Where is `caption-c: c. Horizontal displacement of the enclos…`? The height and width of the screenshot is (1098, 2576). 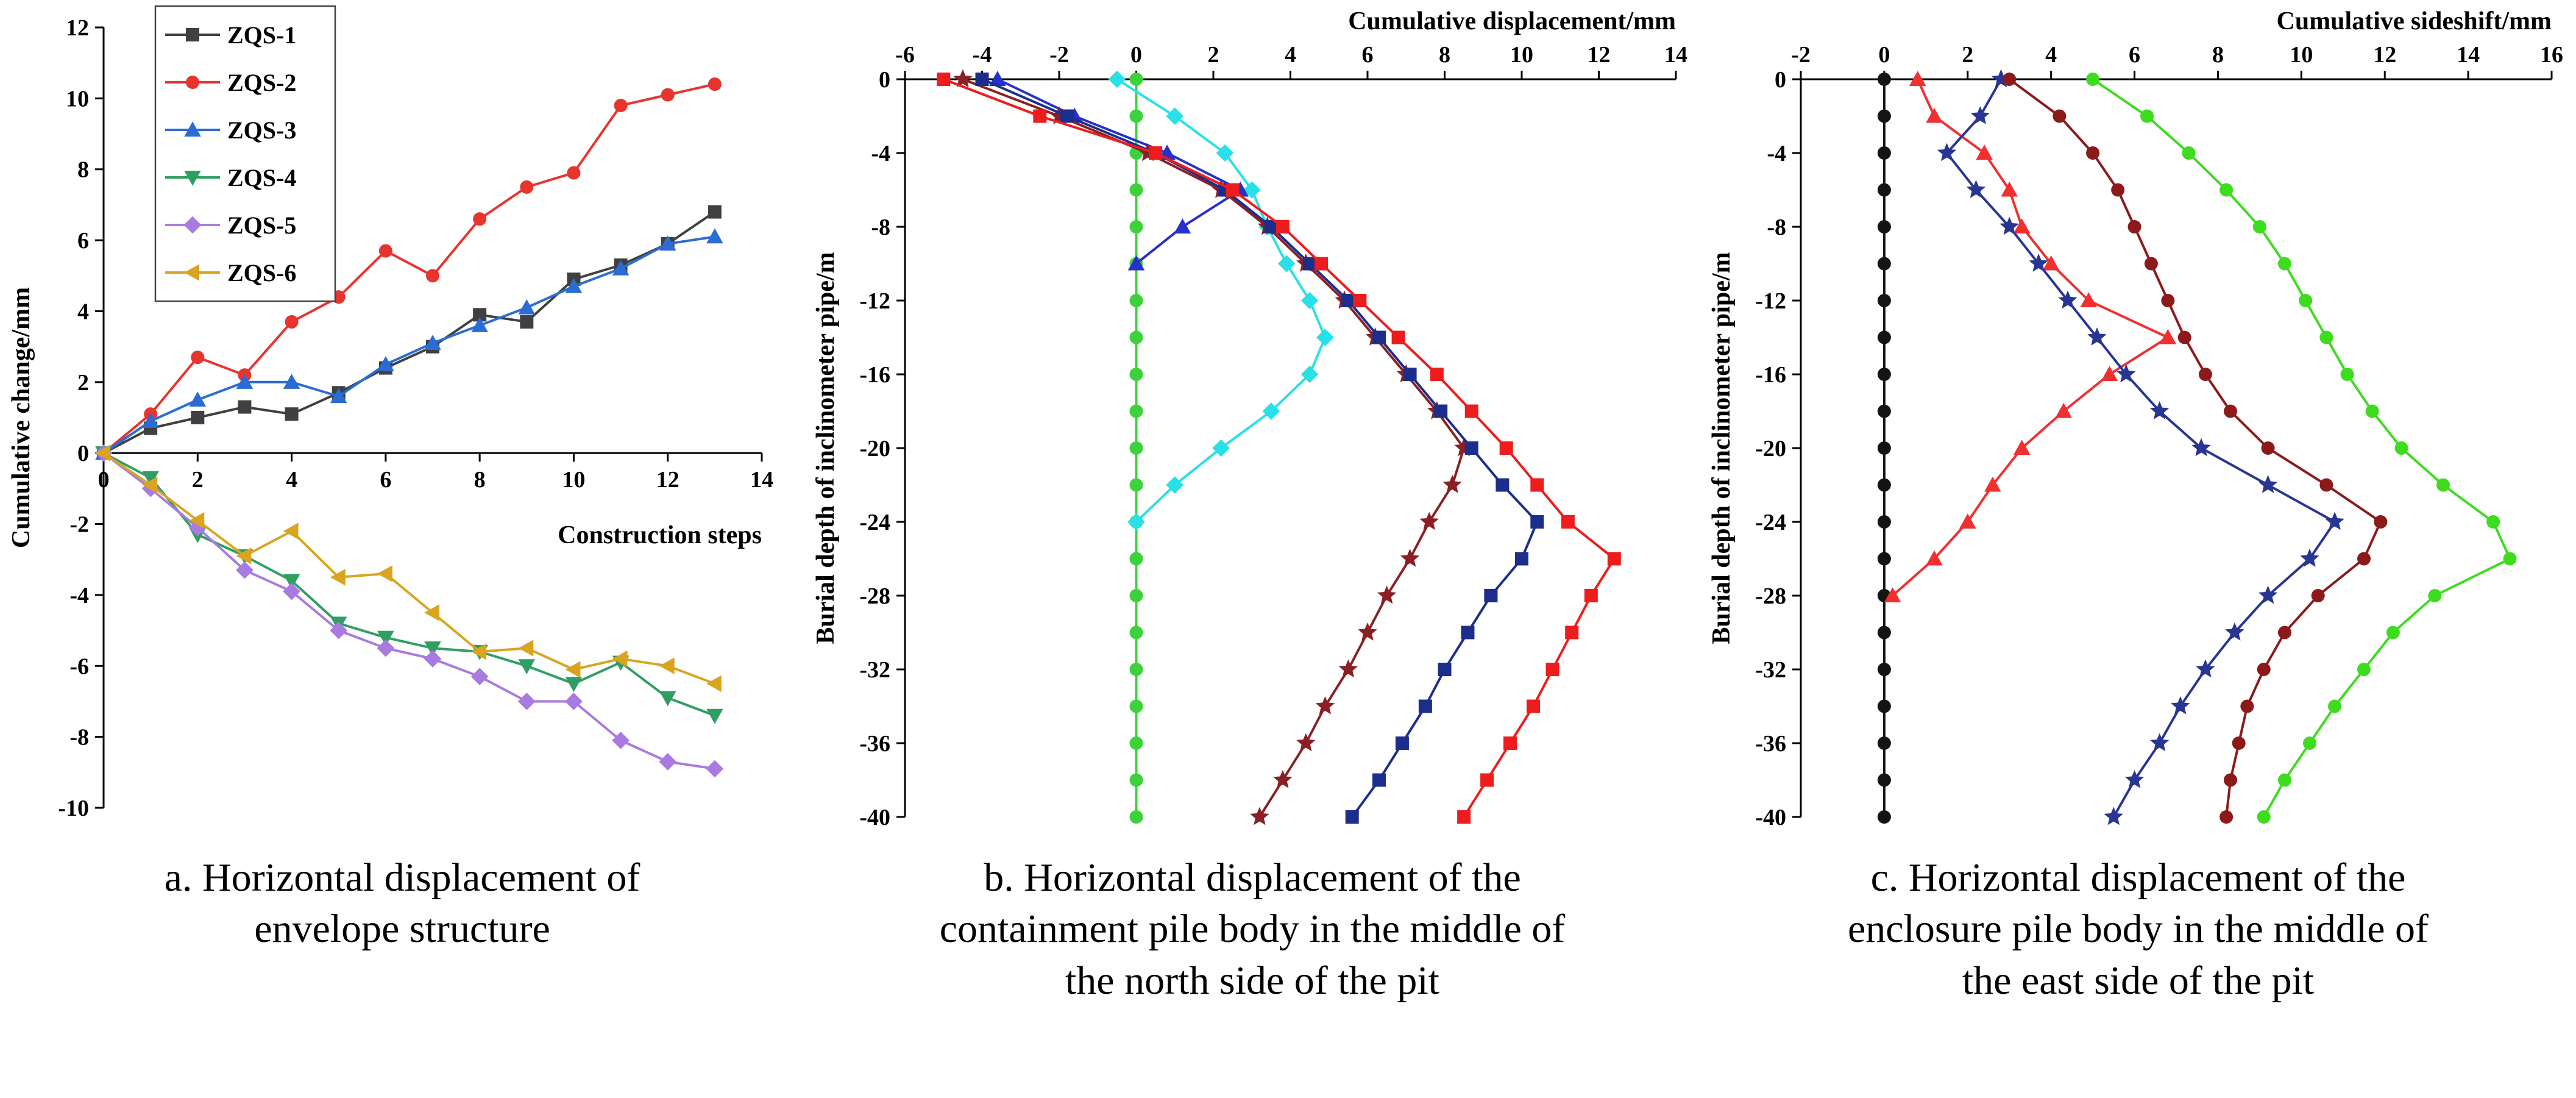
caption-c: c. Horizontal displacement of the enclos… is located at coordinates (2138, 929).